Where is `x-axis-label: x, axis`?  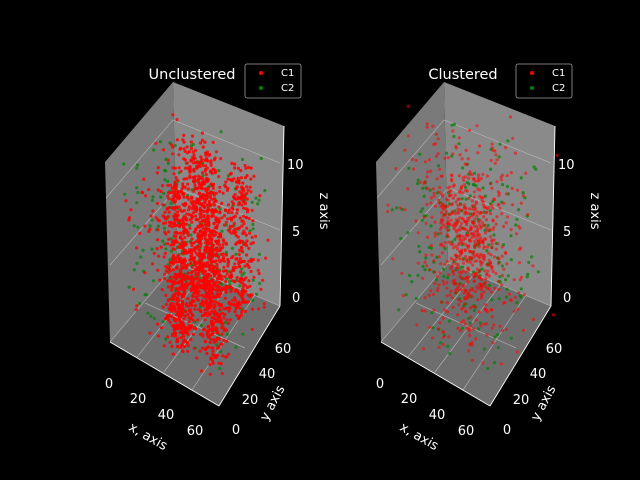 x-axis-label: x, axis is located at coordinates (419, 437).